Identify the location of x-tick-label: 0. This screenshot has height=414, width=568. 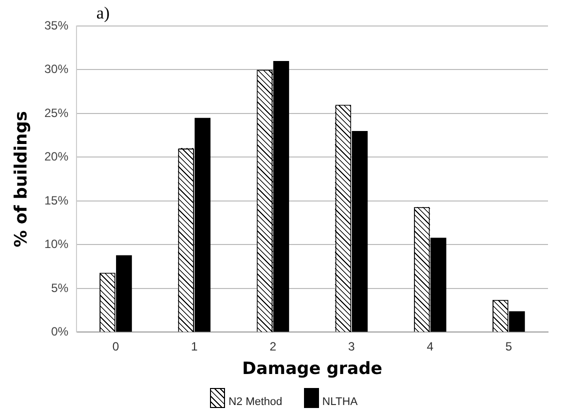
(116, 347).